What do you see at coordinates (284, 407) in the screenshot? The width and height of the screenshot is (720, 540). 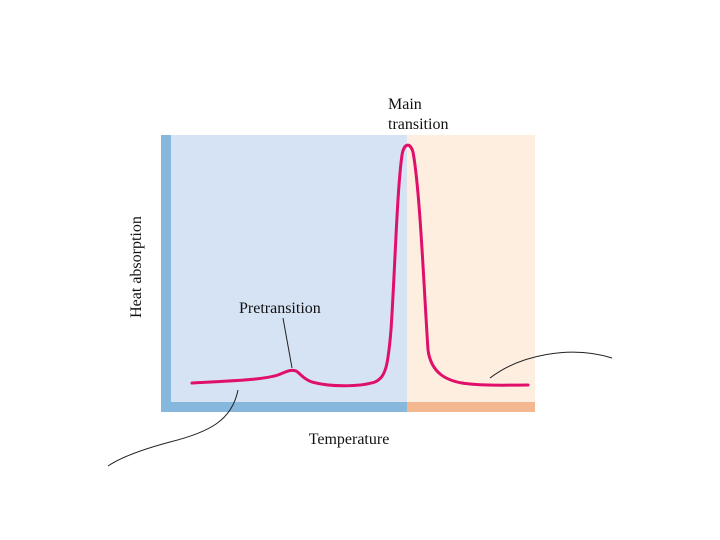 I see `x-axis-bar-left` at bounding box center [284, 407].